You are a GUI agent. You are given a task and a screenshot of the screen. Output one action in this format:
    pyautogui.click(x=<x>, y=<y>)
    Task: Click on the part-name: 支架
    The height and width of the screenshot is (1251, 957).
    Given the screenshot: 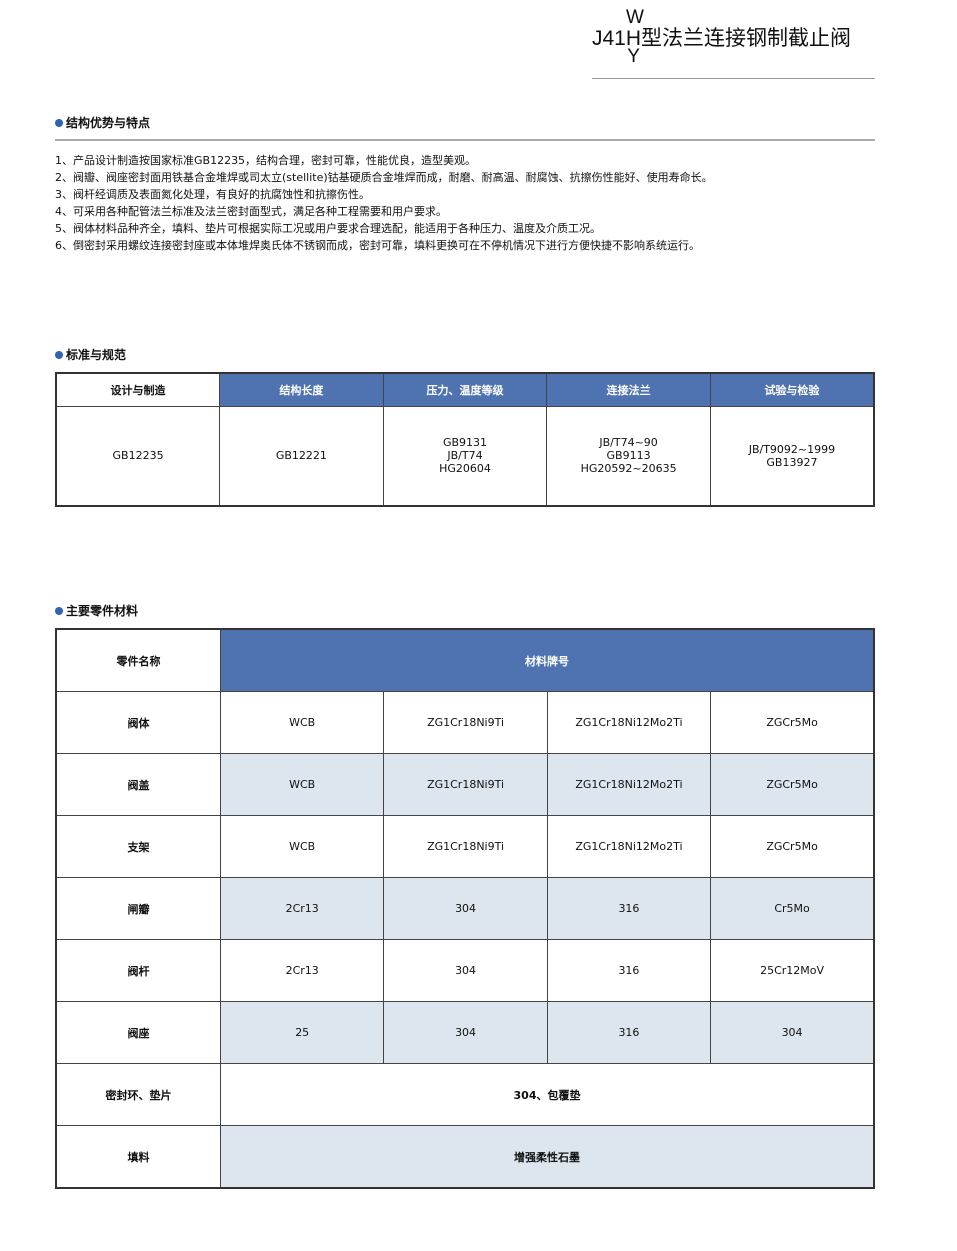 What is the action you would take?
    pyautogui.click(x=138, y=846)
    